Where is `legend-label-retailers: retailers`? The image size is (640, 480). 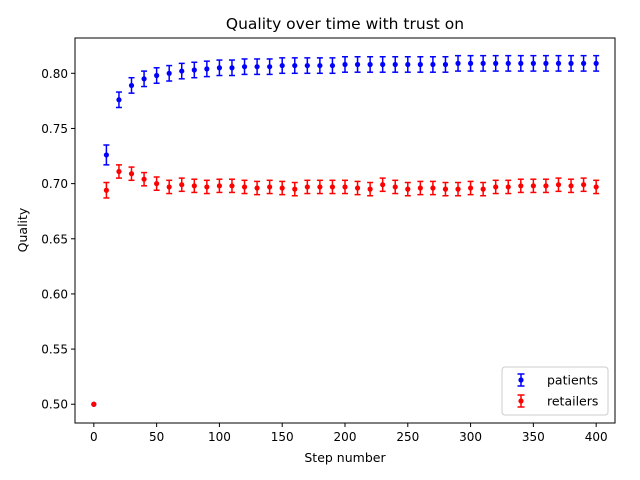 legend-label-retailers: retailers is located at coordinates (572, 401).